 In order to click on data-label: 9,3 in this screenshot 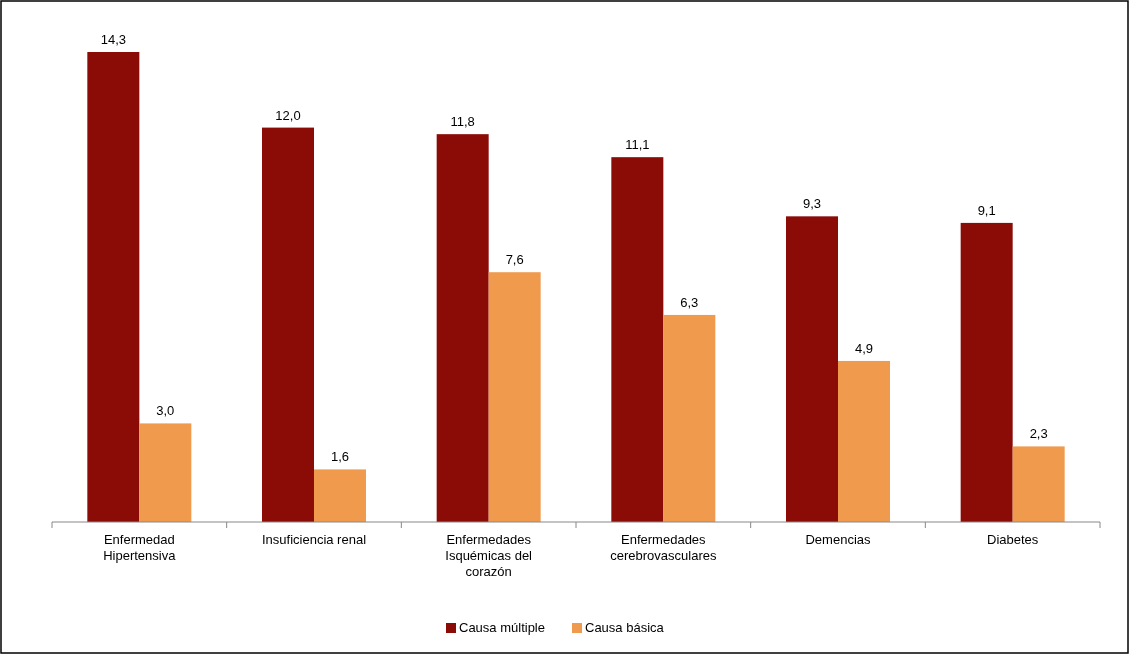, I will do `click(812, 204)`.